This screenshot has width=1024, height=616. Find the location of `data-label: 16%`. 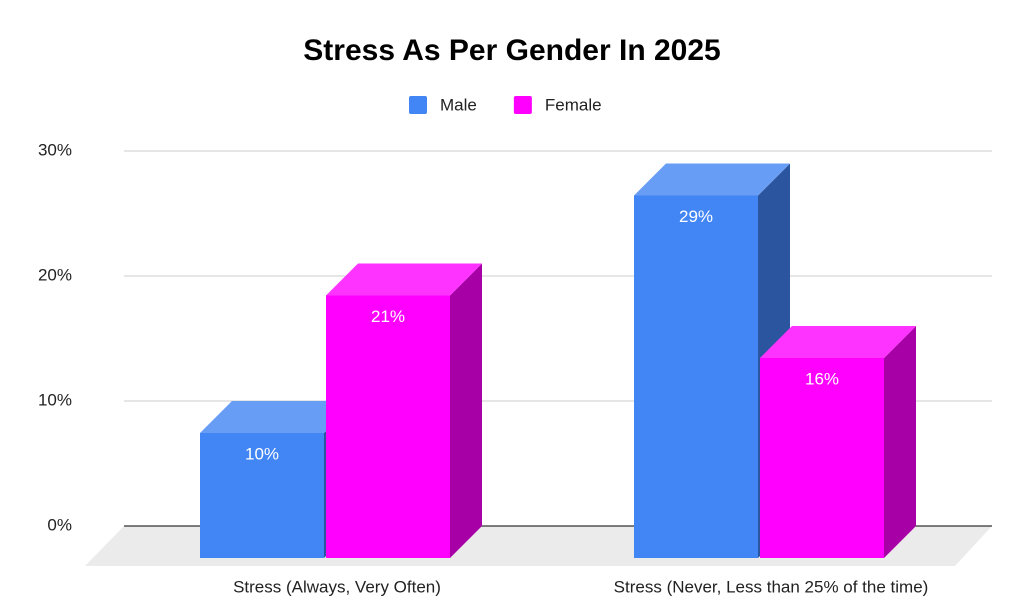

data-label: 16% is located at coordinates (822, 378).